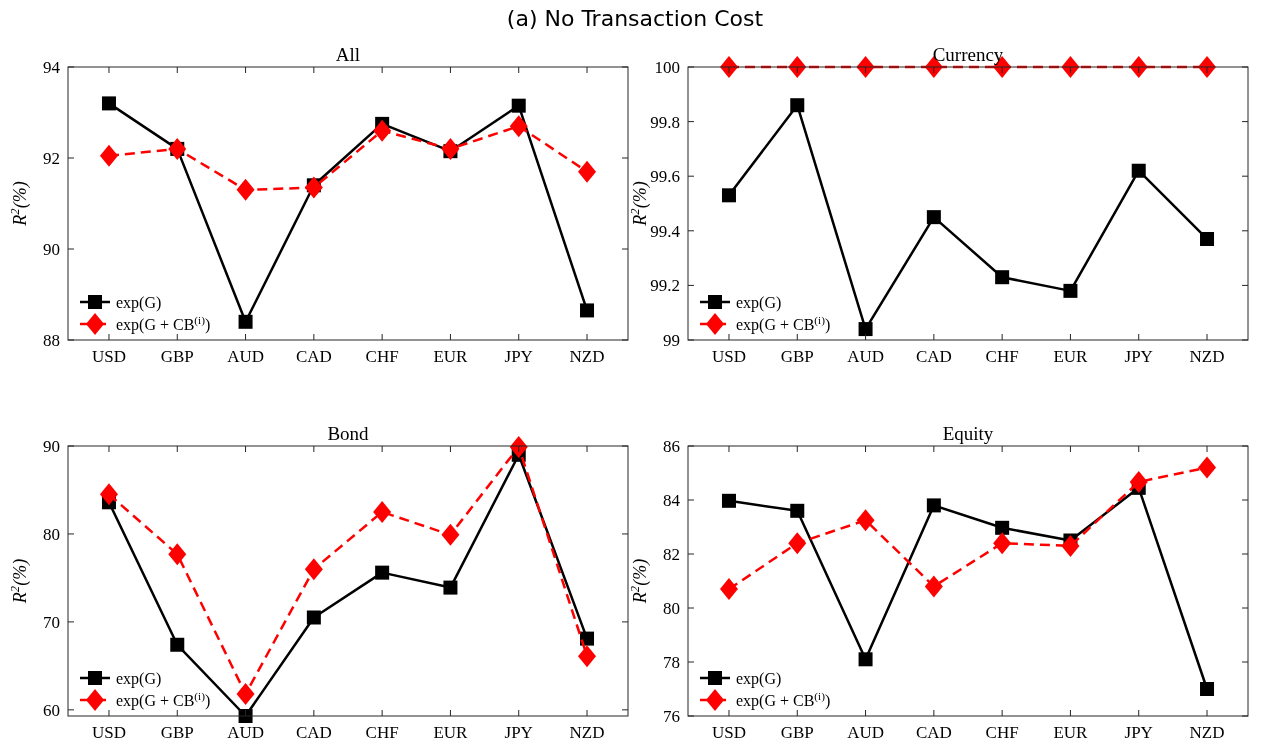  Describe the element at coordinates (665, 177) in the screenshot. I see `y-tick-label: 99.6` at that location.